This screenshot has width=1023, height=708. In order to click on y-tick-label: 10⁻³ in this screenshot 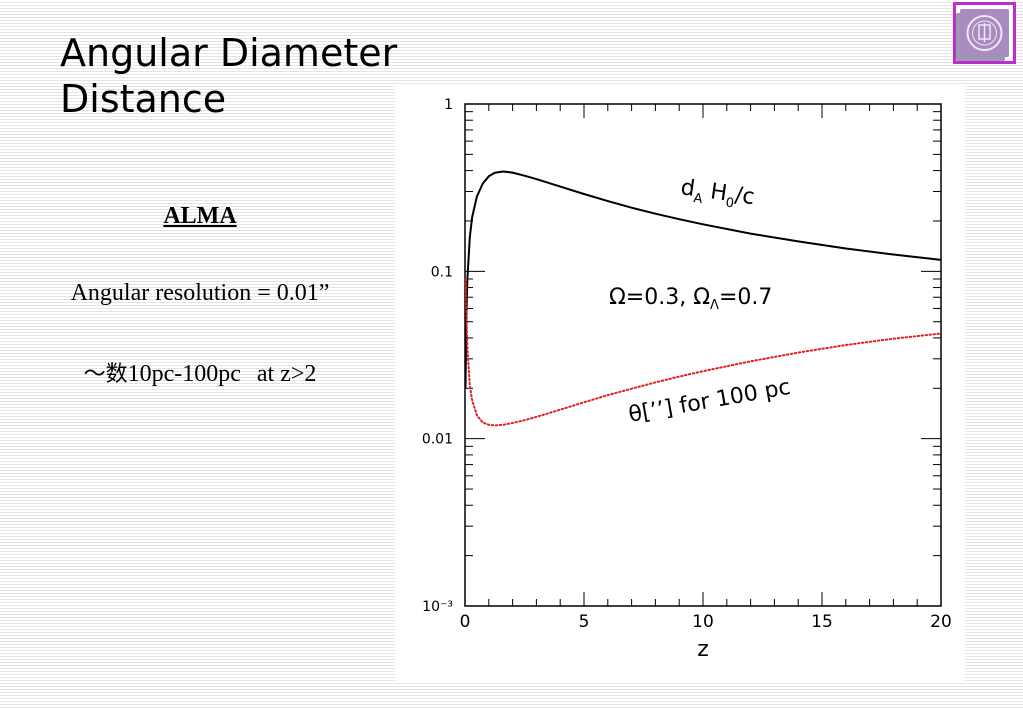, I will do `click(437, 607)`.